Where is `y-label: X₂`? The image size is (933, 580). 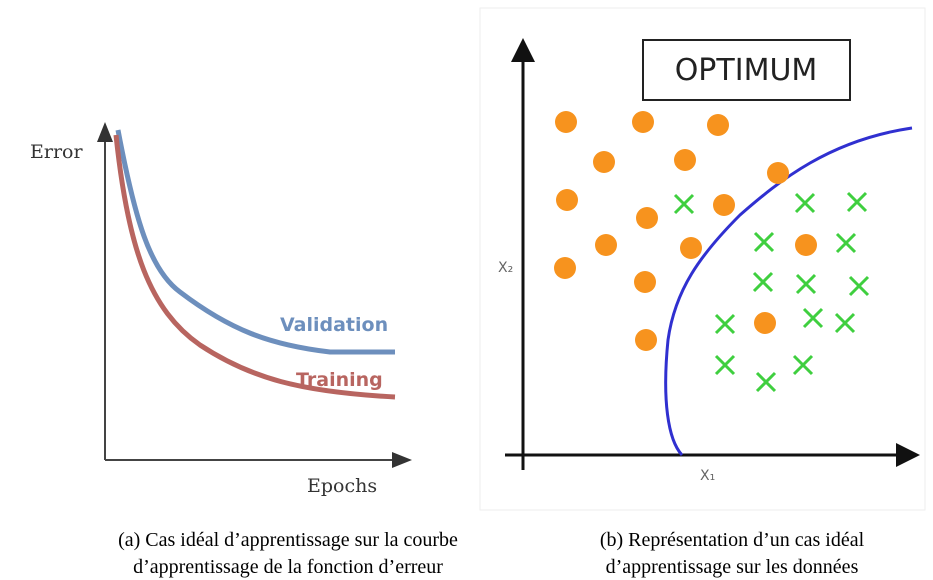
y-label: X₂ is located at coordinates (505, 268).